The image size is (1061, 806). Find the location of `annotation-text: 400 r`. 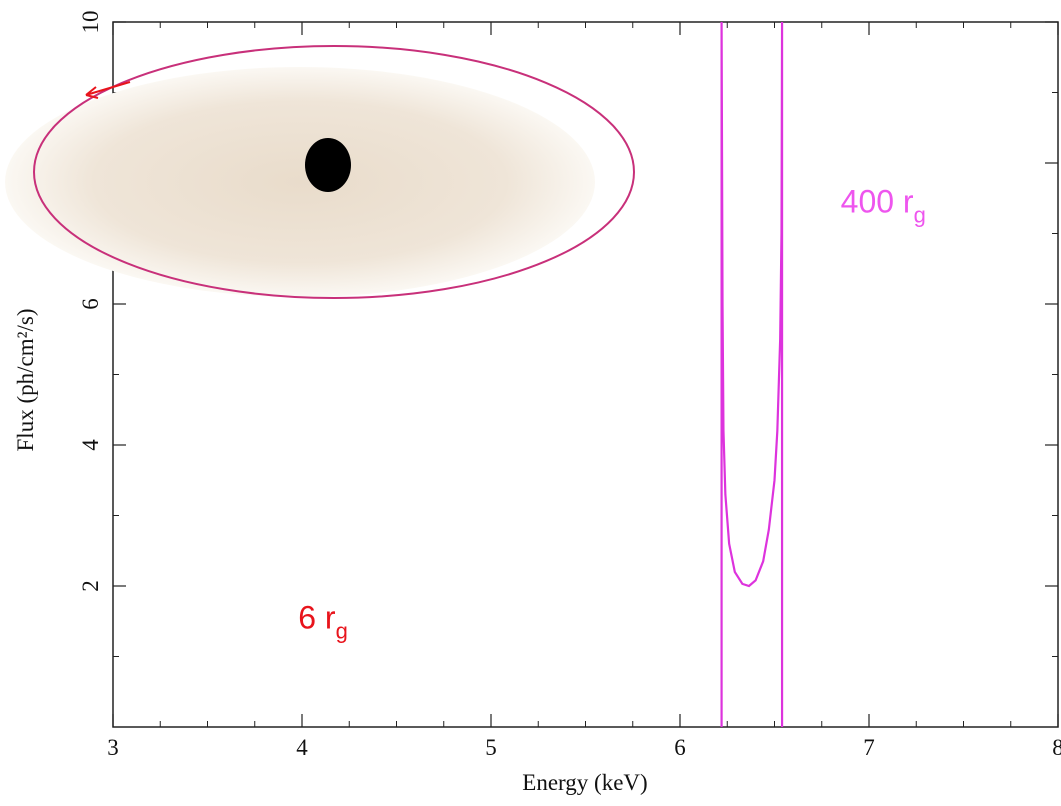

annotation-text: 400 r is located at coordinates (877, 201).